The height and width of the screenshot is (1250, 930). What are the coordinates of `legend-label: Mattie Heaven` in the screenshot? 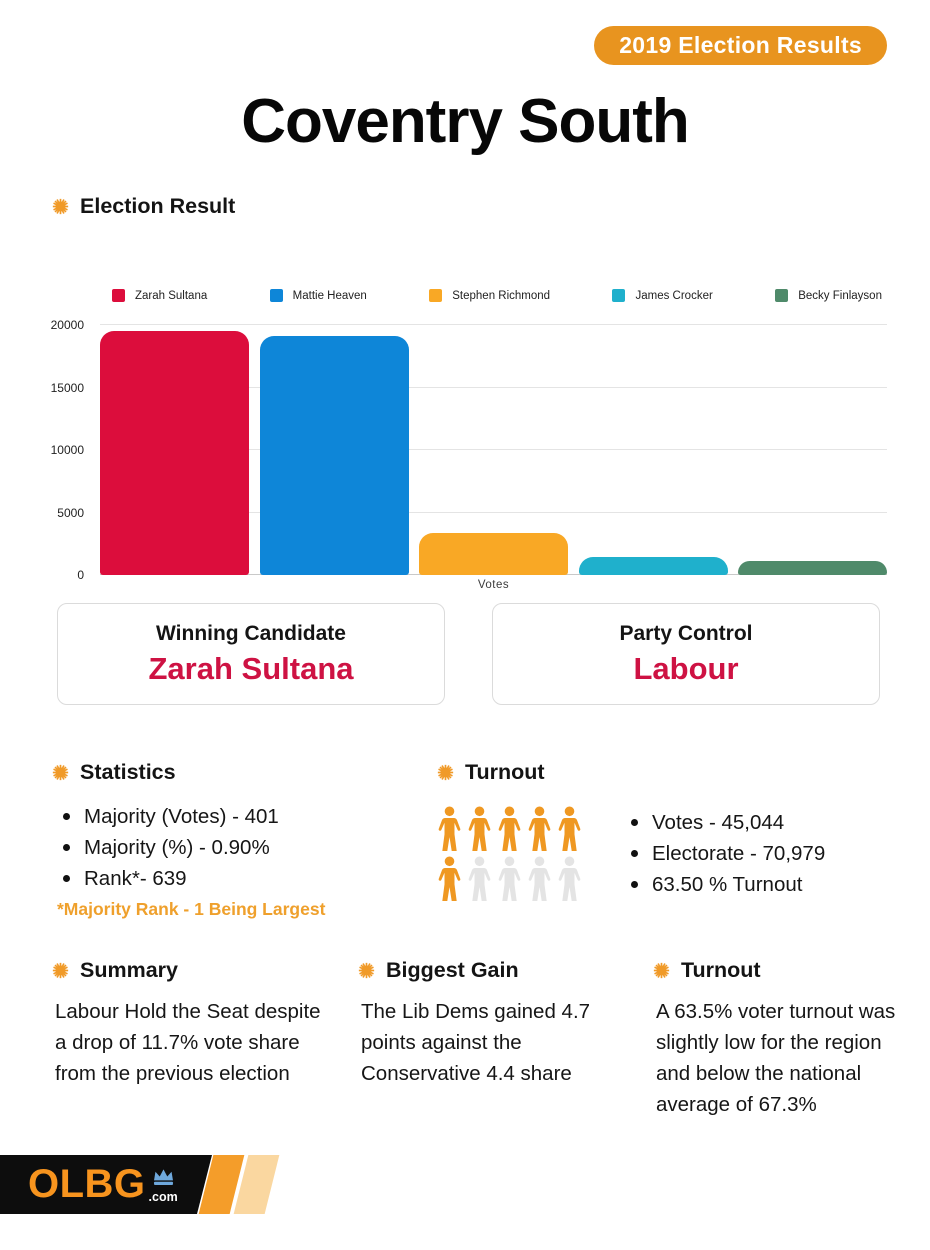 It's located at (329, 295).